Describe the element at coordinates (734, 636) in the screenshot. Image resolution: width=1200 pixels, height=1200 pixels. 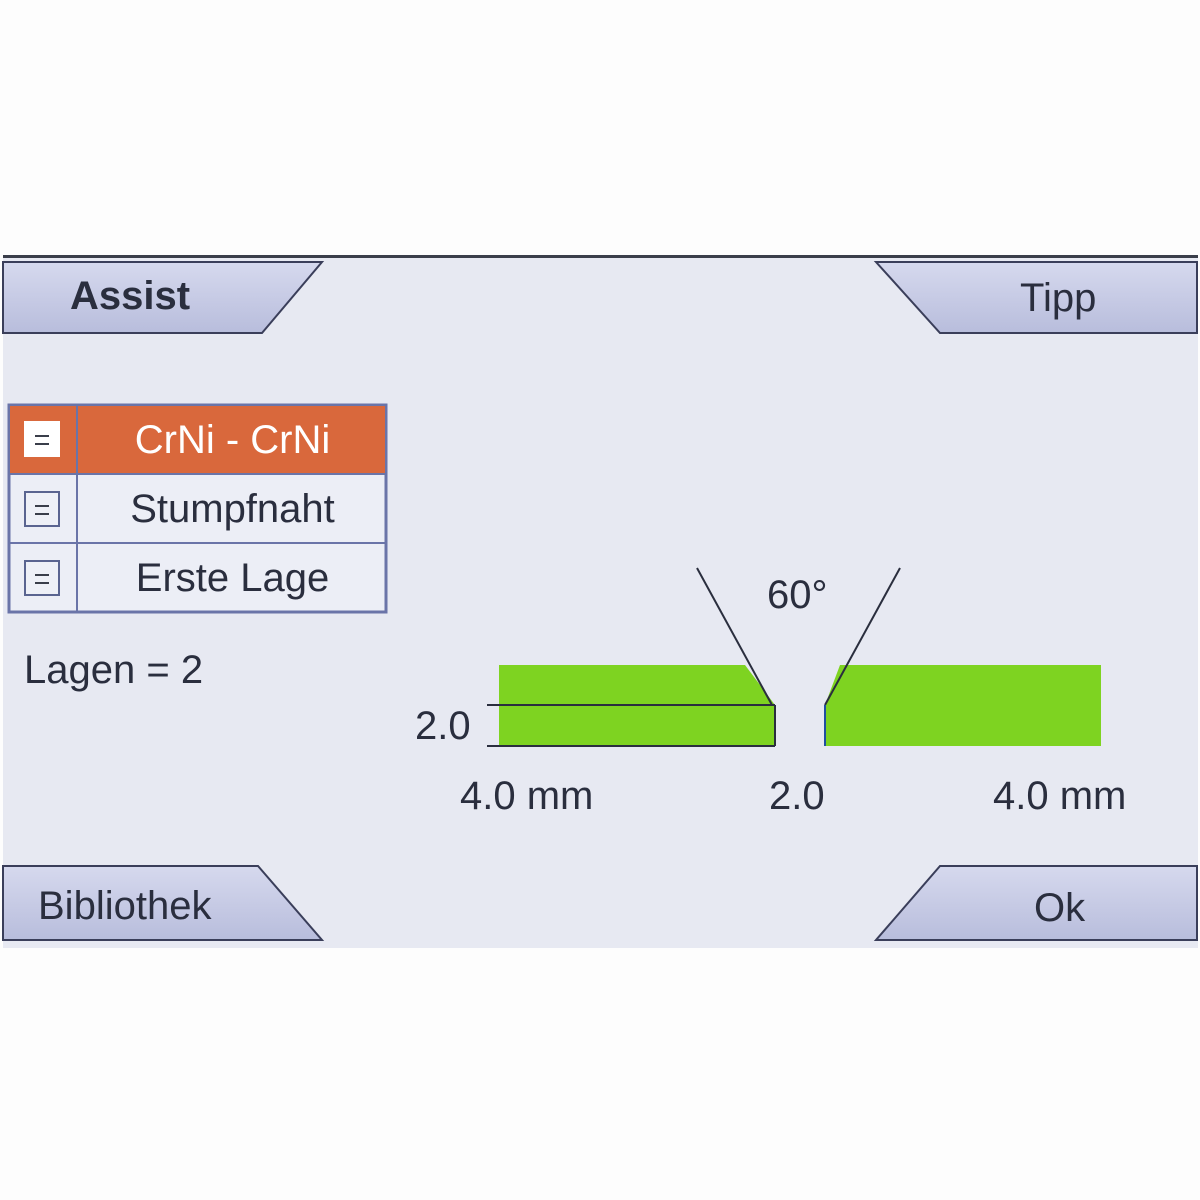
I see `left-bevel-line` at that location.